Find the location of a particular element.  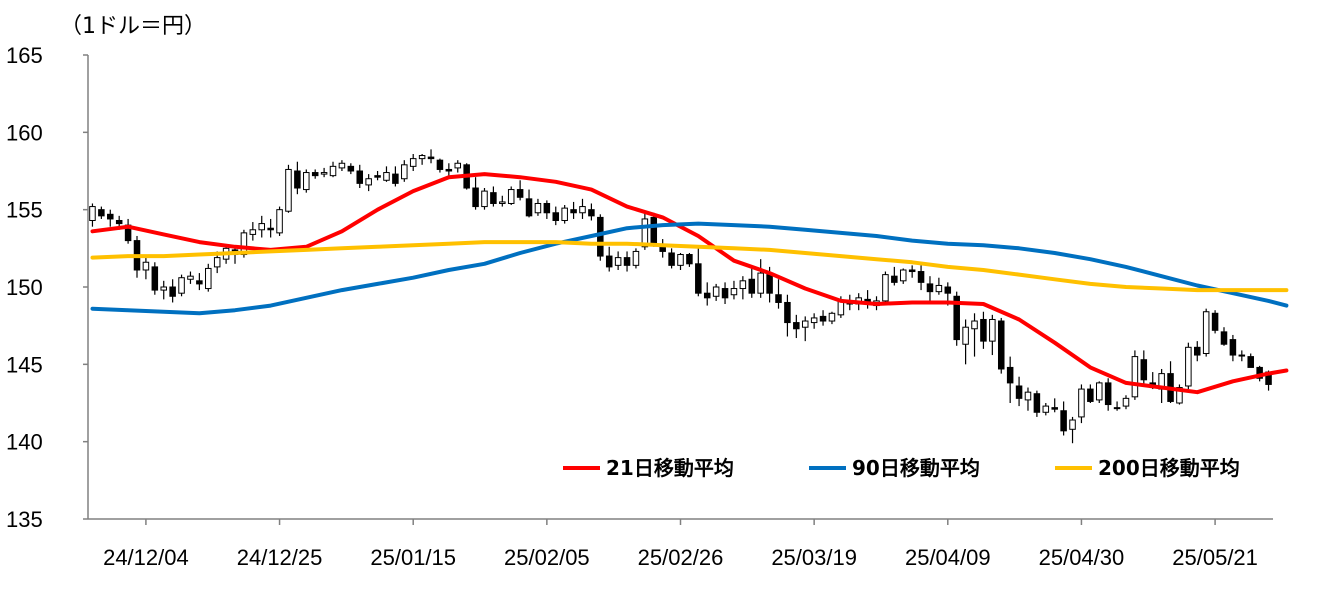

ma-line-200日移動平均 is located at coordinates (689, 266).